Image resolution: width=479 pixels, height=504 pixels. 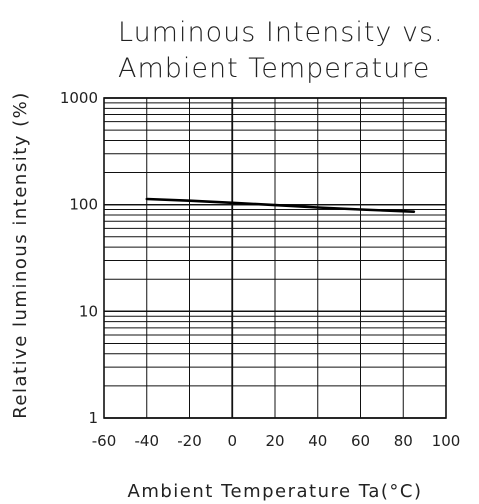 I want to click on series-layer, so click(x=280, y=205).